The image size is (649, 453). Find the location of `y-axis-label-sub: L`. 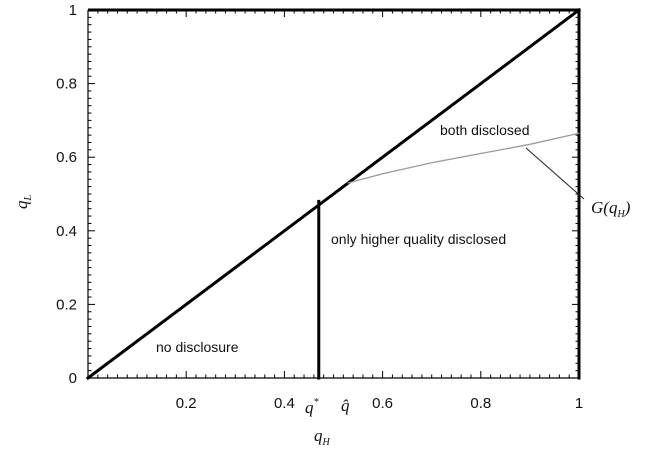

y-axis-label-sub: L is located at coordinates (28, 198).